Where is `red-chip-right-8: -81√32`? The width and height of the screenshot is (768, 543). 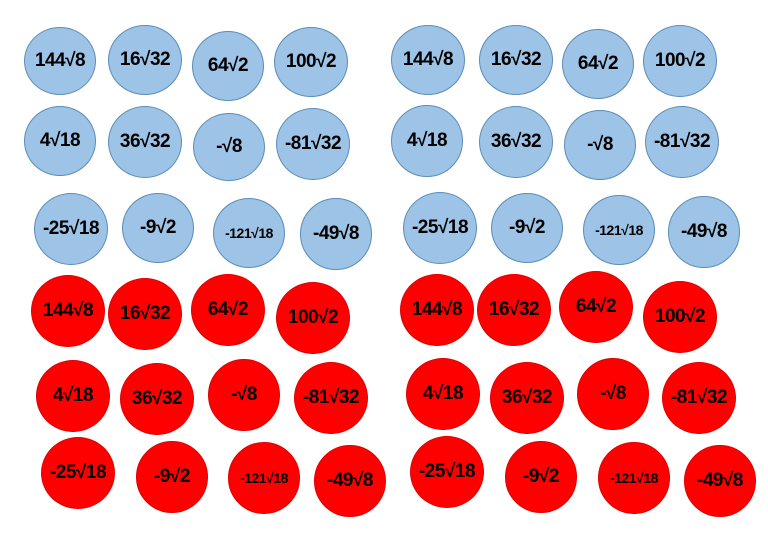 red-chip-right-8: -81√32 is located at coordinates (699, 398).